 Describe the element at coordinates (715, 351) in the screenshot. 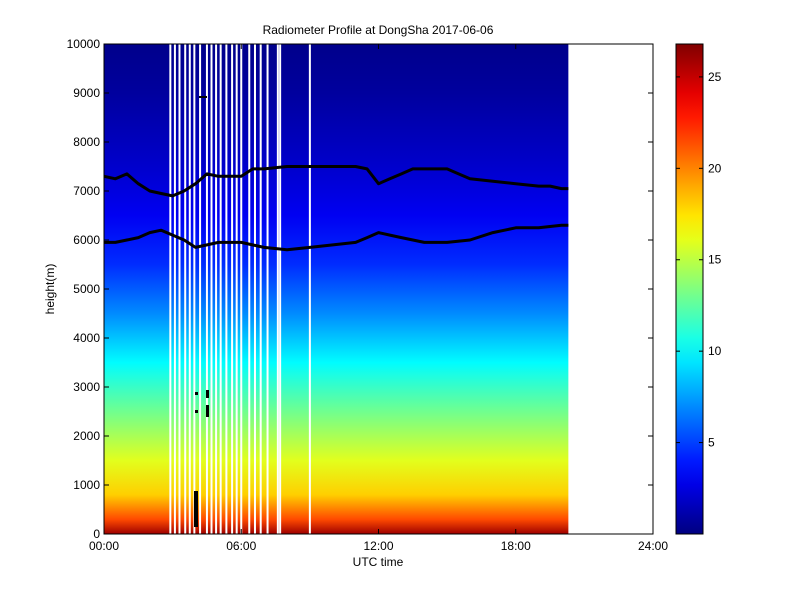

I see `colorbar-tick-label: 10` at that location.